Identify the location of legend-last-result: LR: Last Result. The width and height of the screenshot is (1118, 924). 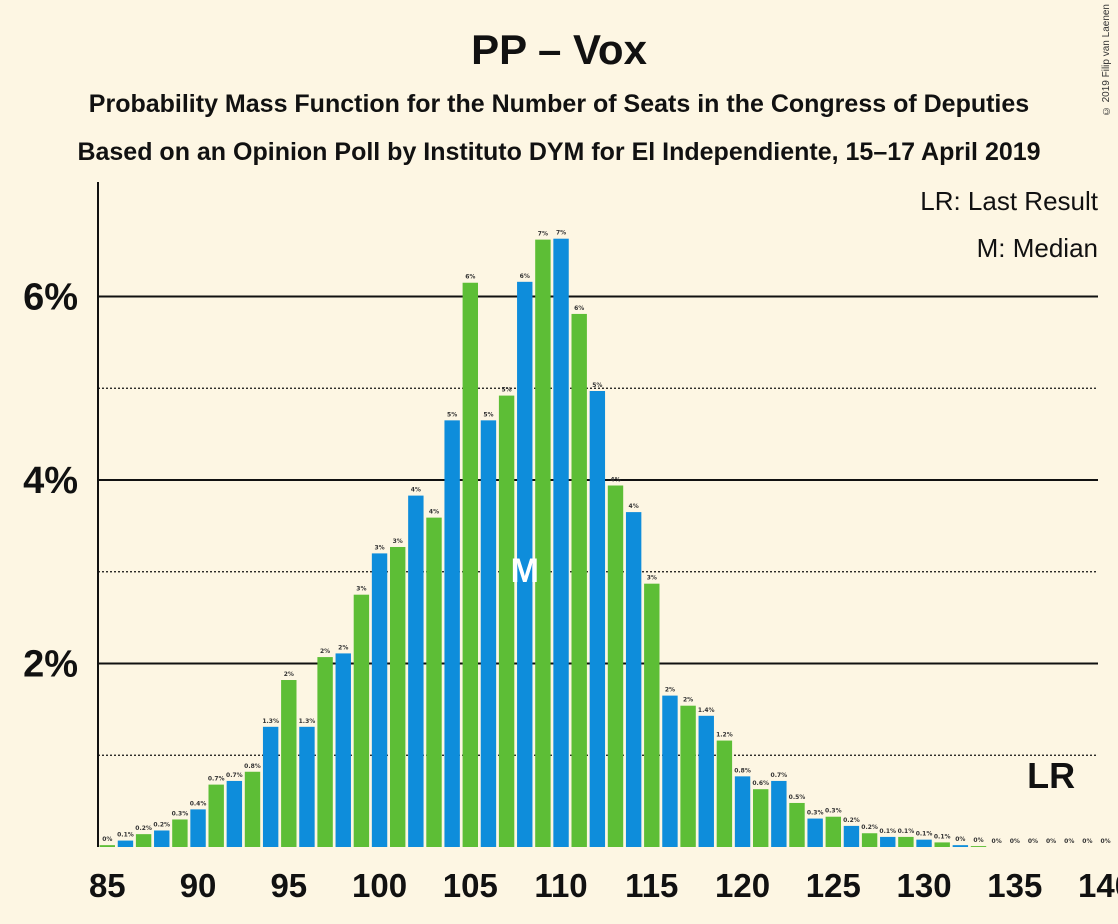
(1009, 201).